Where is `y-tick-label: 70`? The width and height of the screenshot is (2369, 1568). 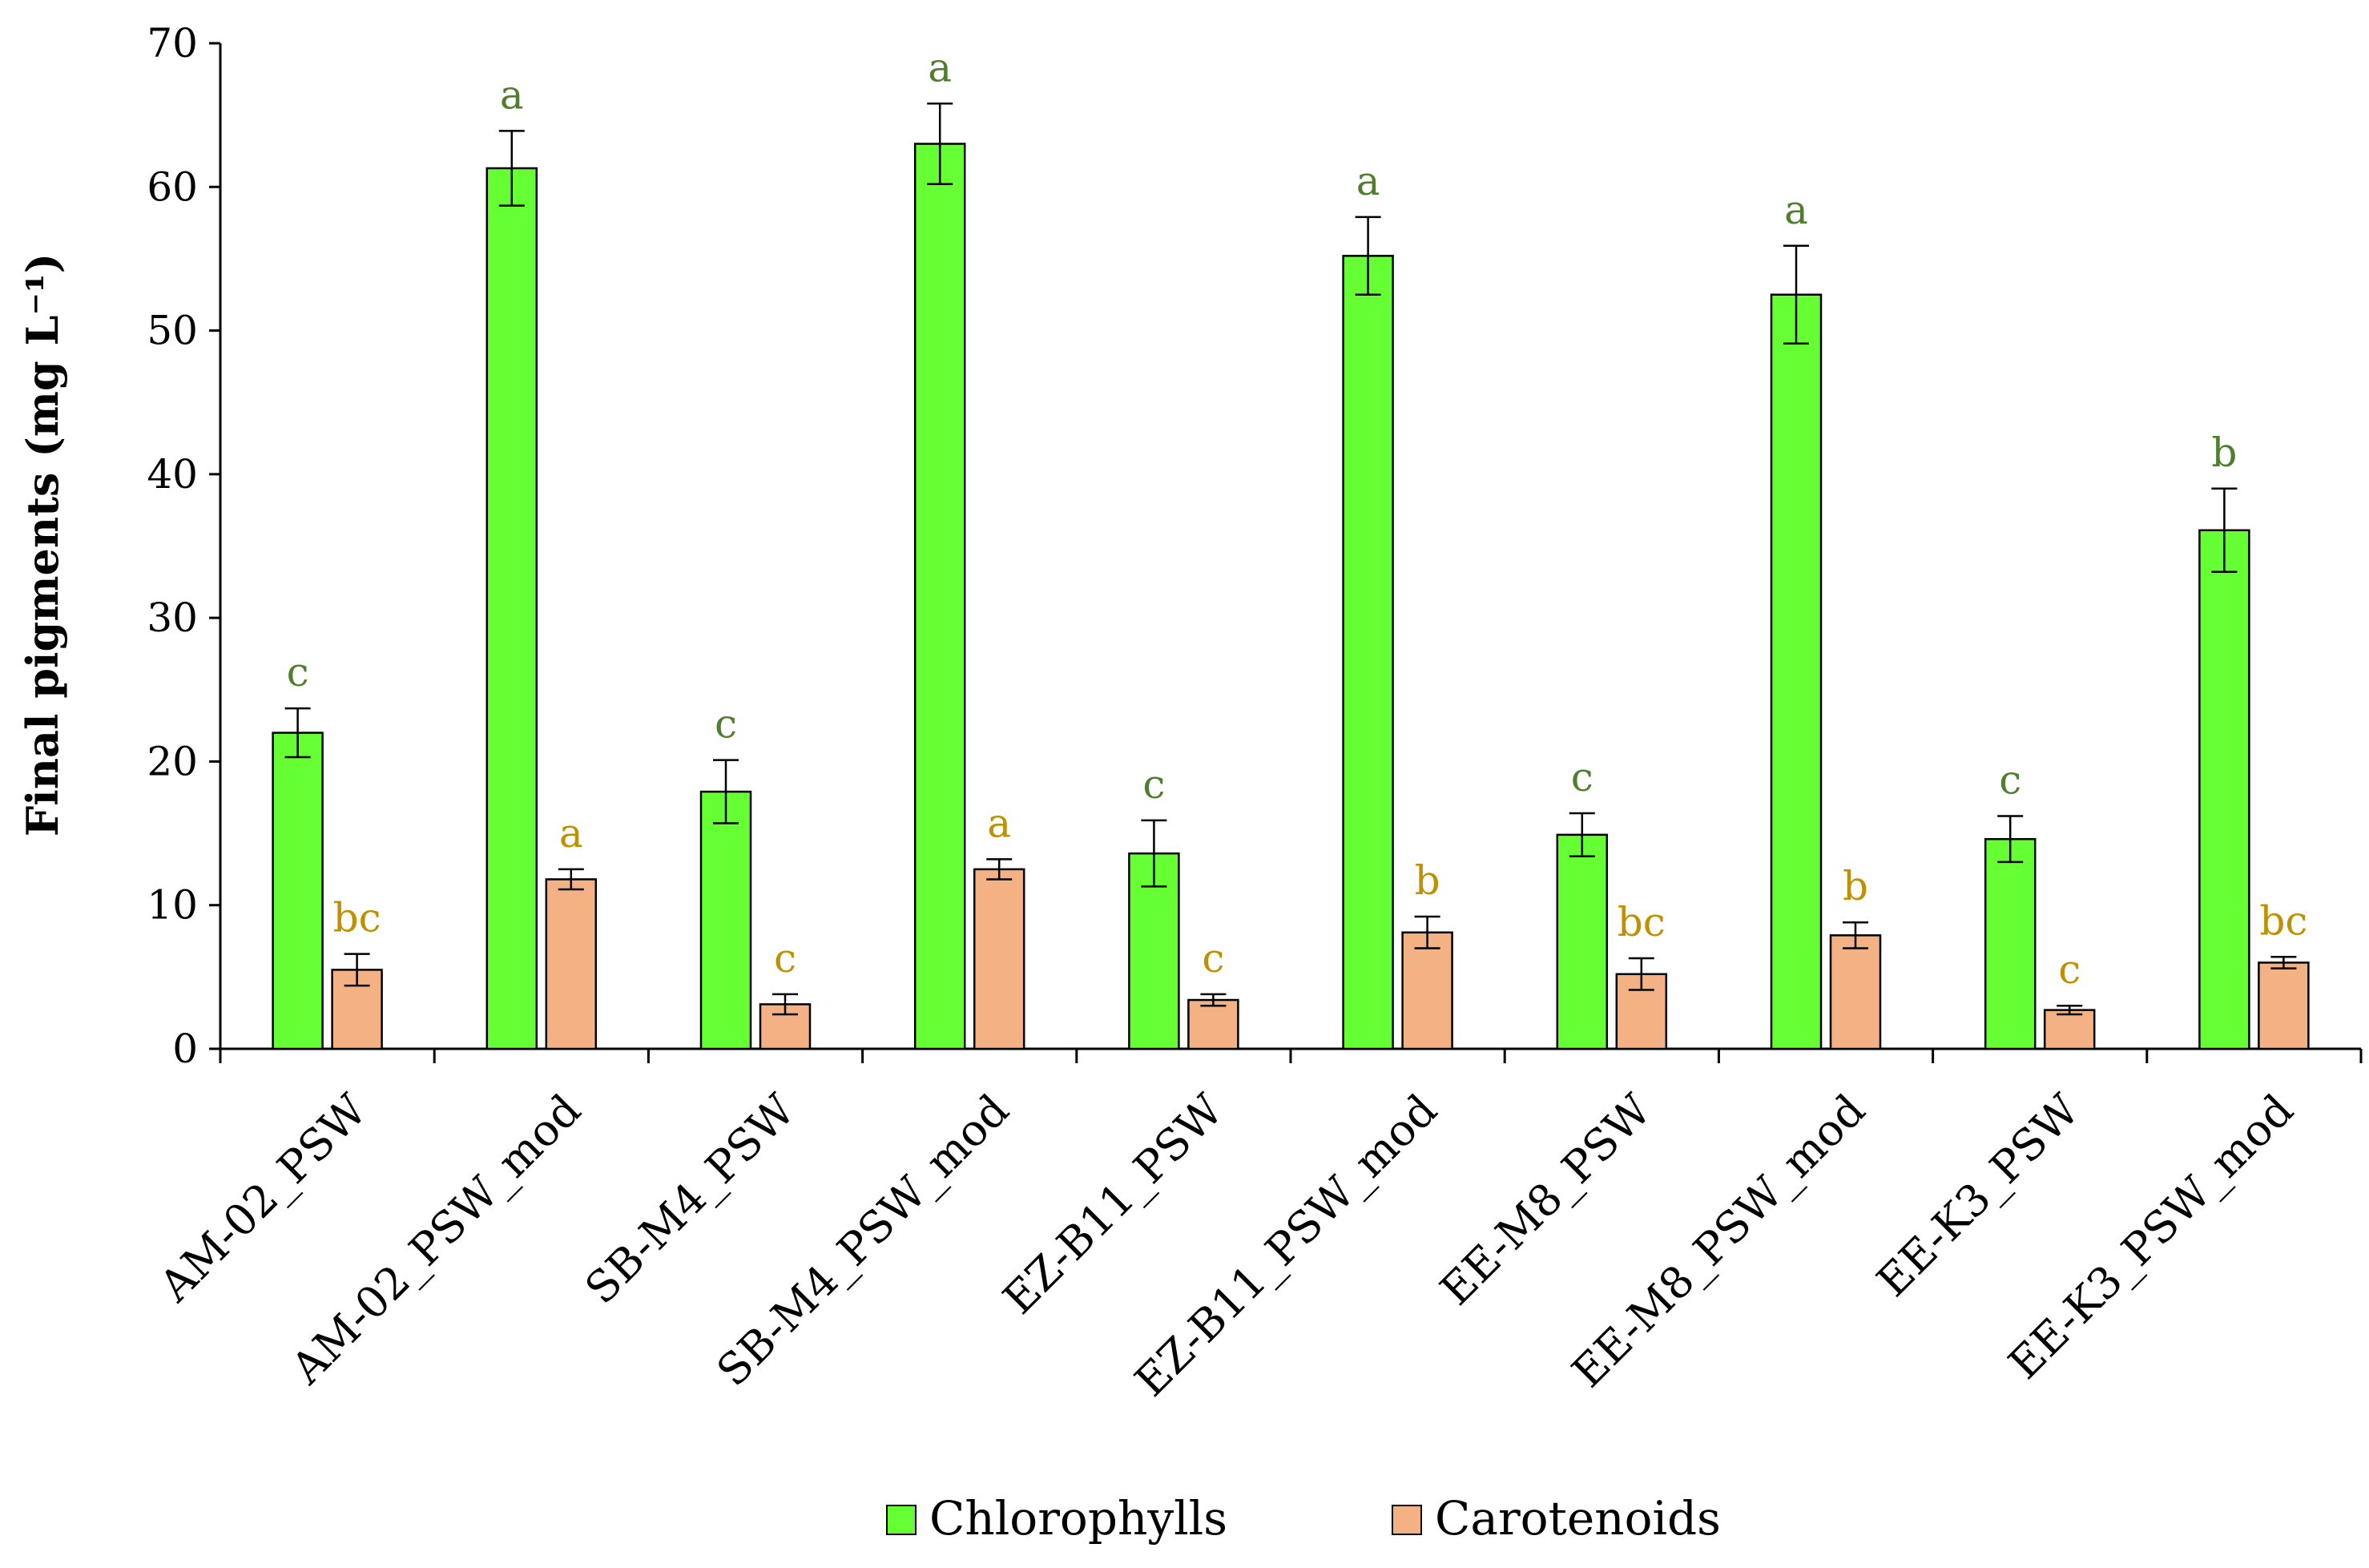 y-tick-label: 70 is located at coordinates (172, 43).